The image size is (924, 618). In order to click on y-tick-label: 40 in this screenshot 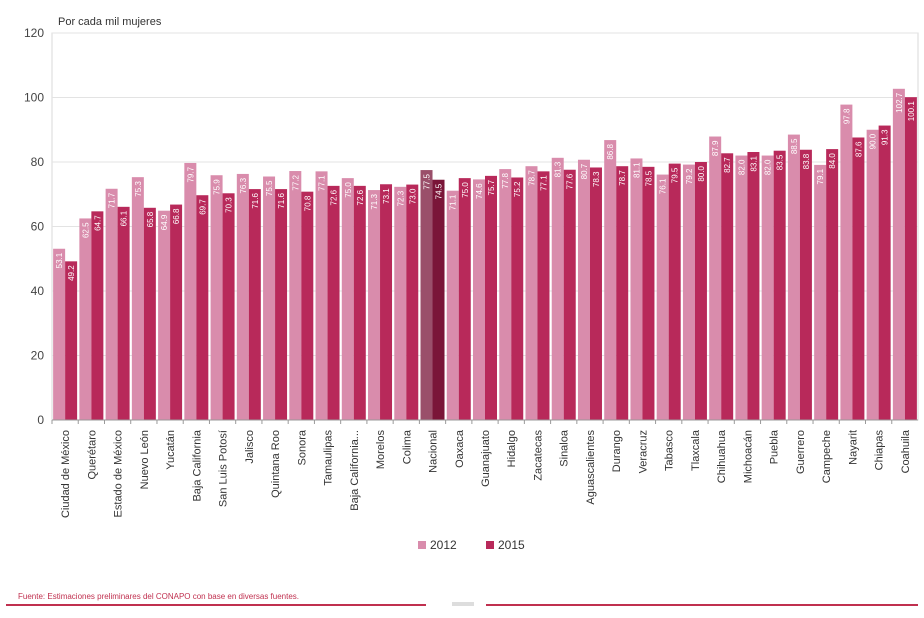, I will do `click(38, 291)`.